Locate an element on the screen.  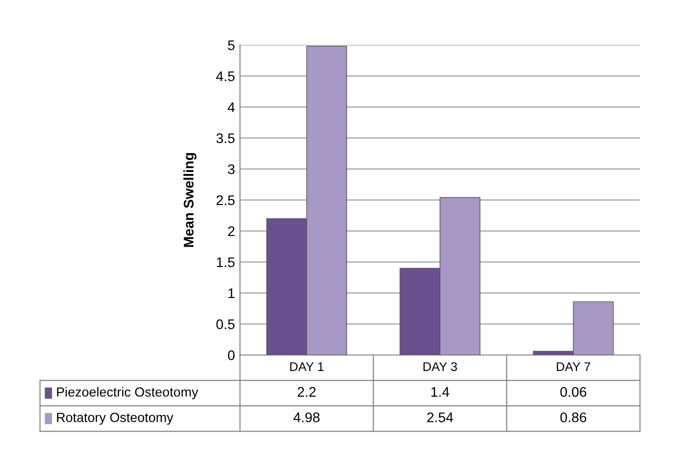
y-tick-label: 0.5 is located at coordinates (225, 324).